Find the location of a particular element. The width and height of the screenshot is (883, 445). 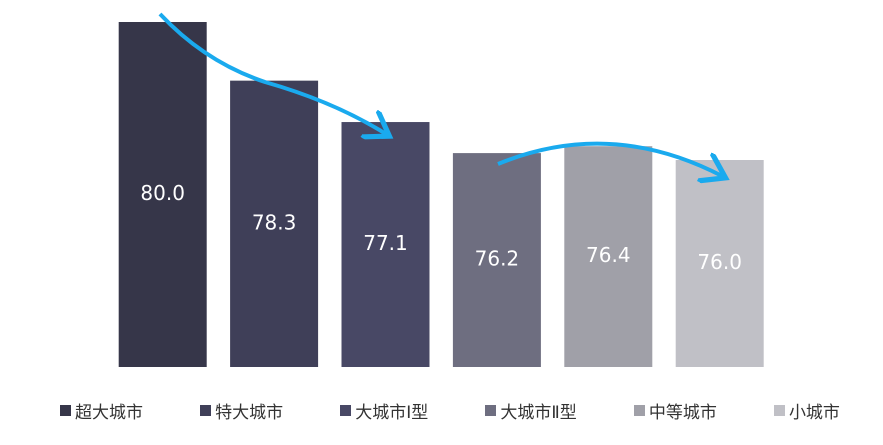

value-label: 76.0 is located at coordinates (719, 262).